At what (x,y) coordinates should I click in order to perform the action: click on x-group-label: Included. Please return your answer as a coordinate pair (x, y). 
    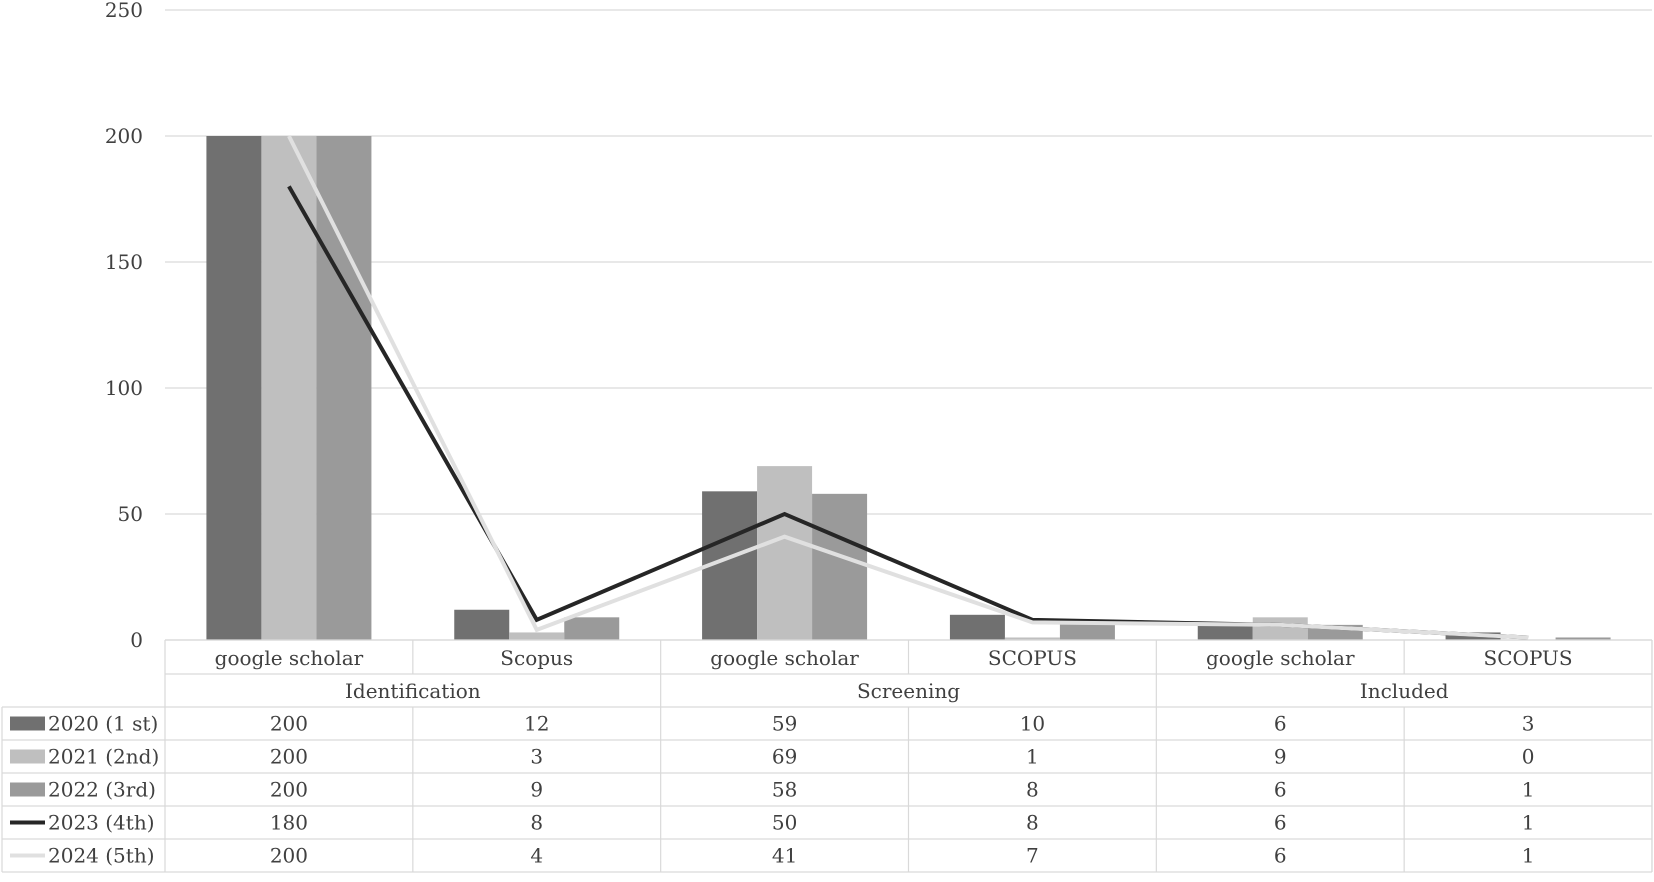
    Looking at the image, I should click on (1404, 691).